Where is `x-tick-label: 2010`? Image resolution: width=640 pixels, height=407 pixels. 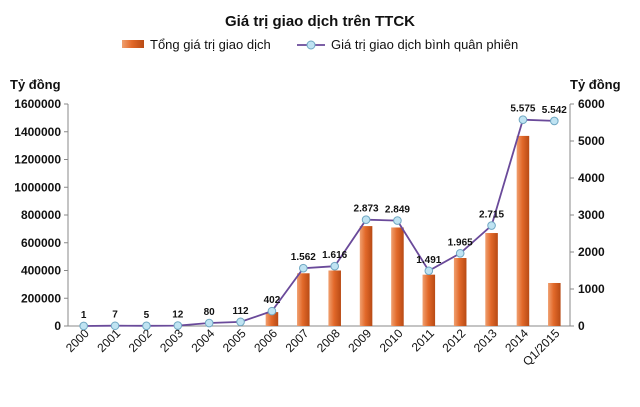
x-tick-label: 2010 is located at coordinates (391, 340).